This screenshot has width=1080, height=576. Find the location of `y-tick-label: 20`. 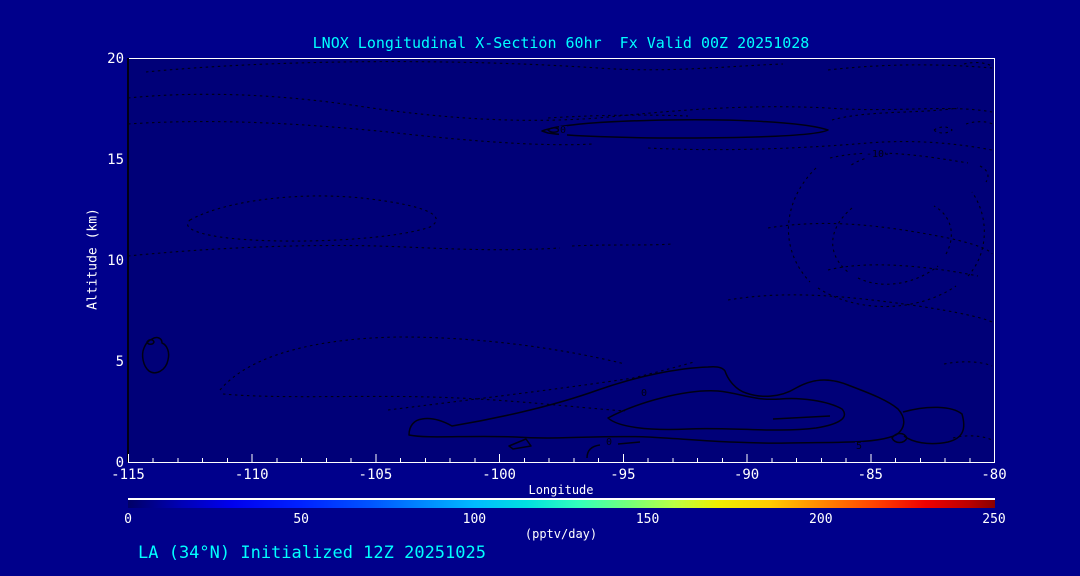

y-tick-label: 20 is located at coordinates (115, 59).